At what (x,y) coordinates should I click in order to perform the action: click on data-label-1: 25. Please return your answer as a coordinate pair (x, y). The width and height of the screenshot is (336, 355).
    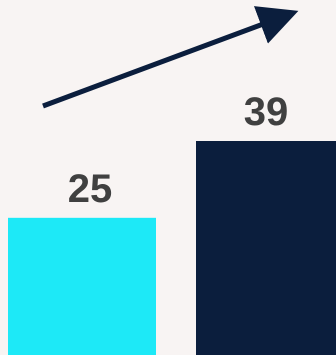
    Looking at the image, I should click on (90, 189).